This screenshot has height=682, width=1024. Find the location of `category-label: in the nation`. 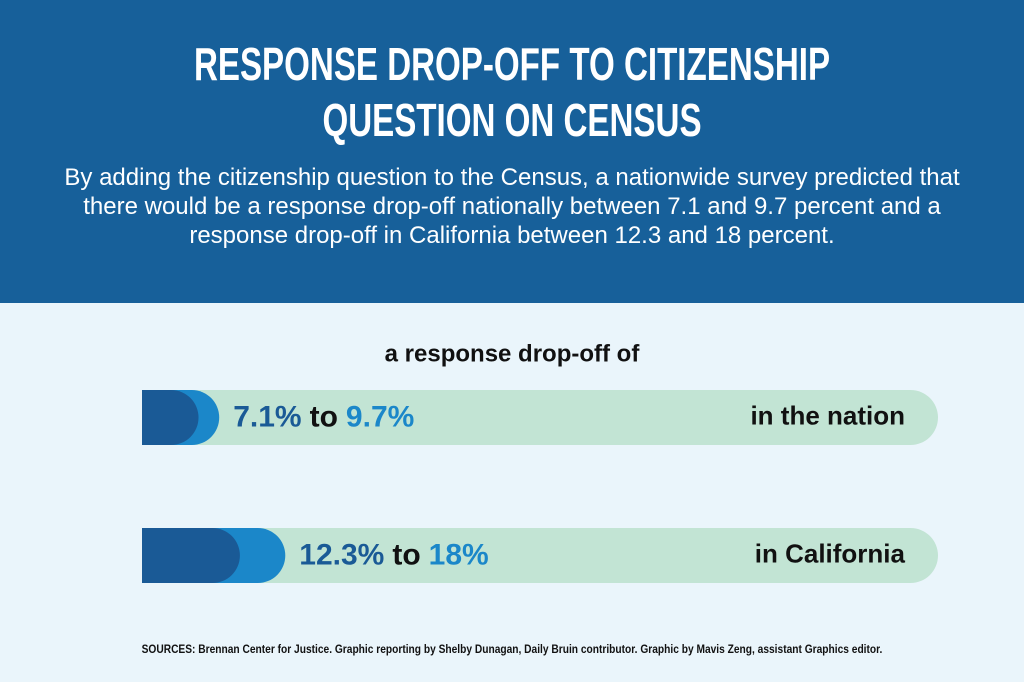

category-label: in the nation is located at coordinates (827, 415).